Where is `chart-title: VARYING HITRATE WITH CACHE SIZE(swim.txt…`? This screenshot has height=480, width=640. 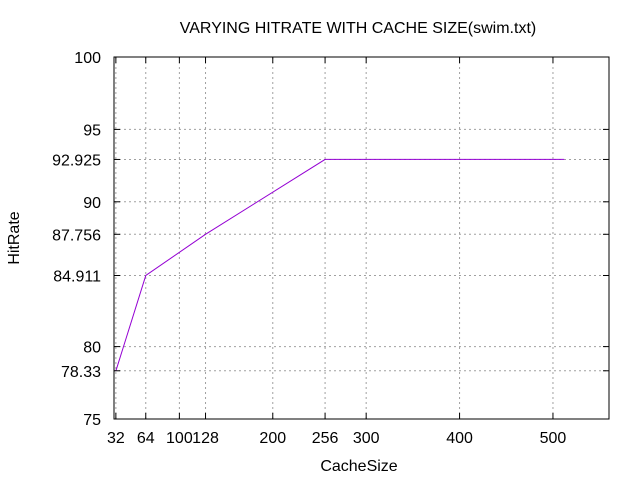 chart-title: VARYING HITRATE WITH CACHE SIZE(swim.txt… is located at coordinates (358, 28).